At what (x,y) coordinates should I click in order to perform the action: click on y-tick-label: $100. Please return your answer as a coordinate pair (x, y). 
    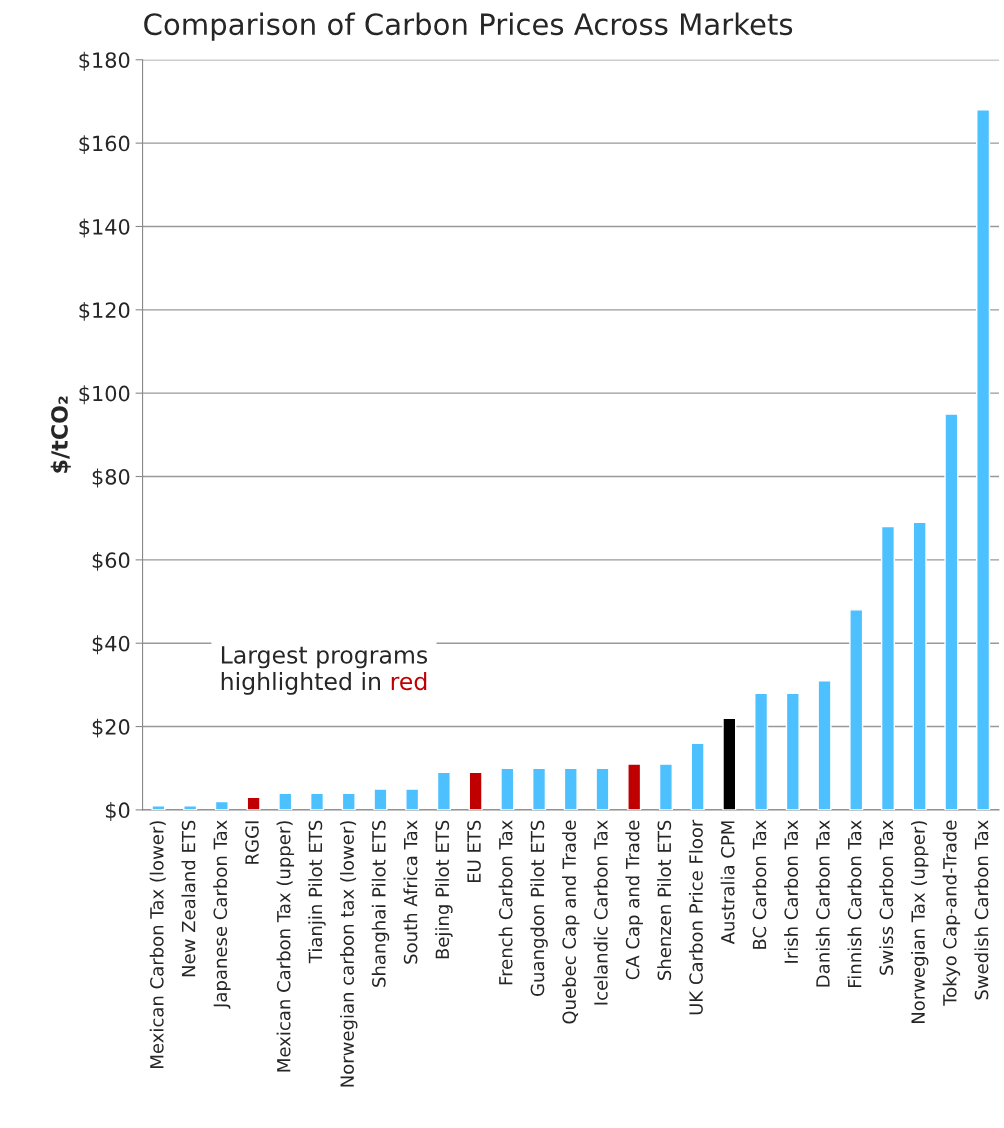
    Looking at the image, I should click on (104, 395).